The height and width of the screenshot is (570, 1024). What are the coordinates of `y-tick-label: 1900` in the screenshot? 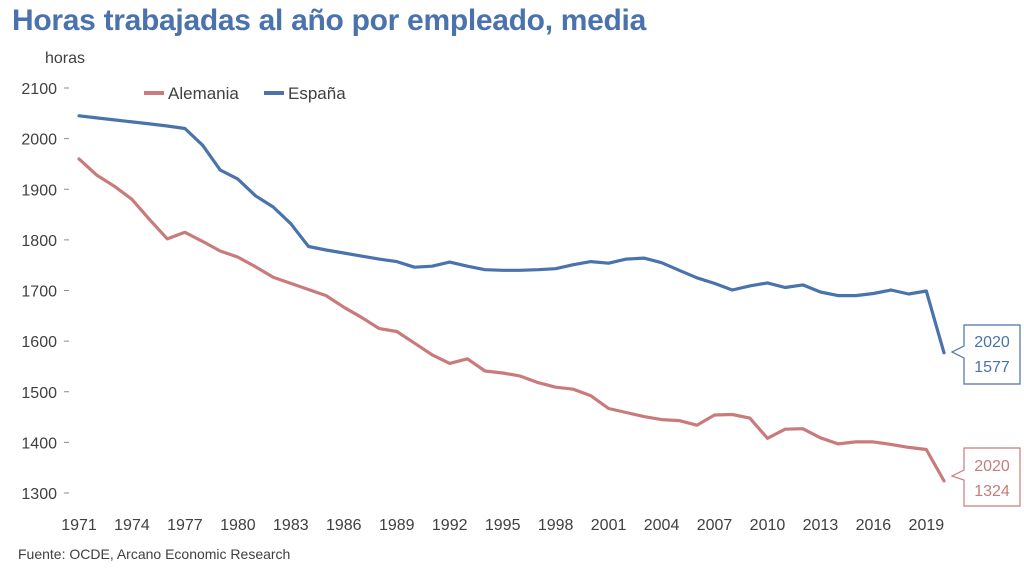 It's located at (39, 190).